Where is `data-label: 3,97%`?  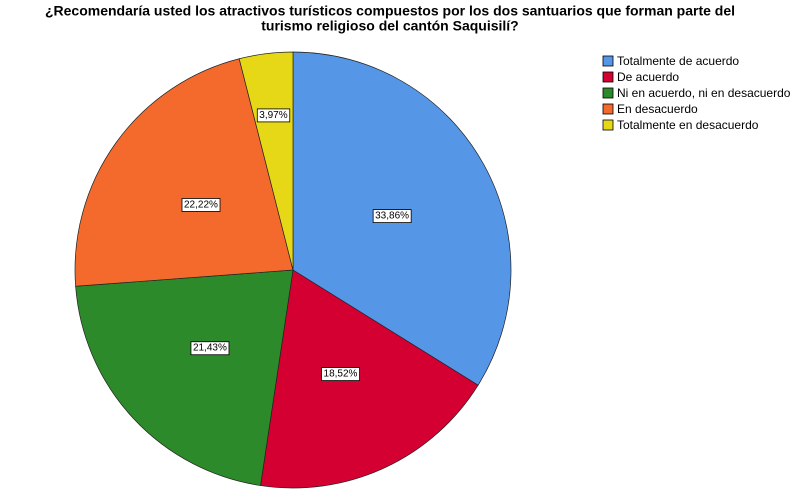 data-label: 3,97% is located at coordinates (273, 115).